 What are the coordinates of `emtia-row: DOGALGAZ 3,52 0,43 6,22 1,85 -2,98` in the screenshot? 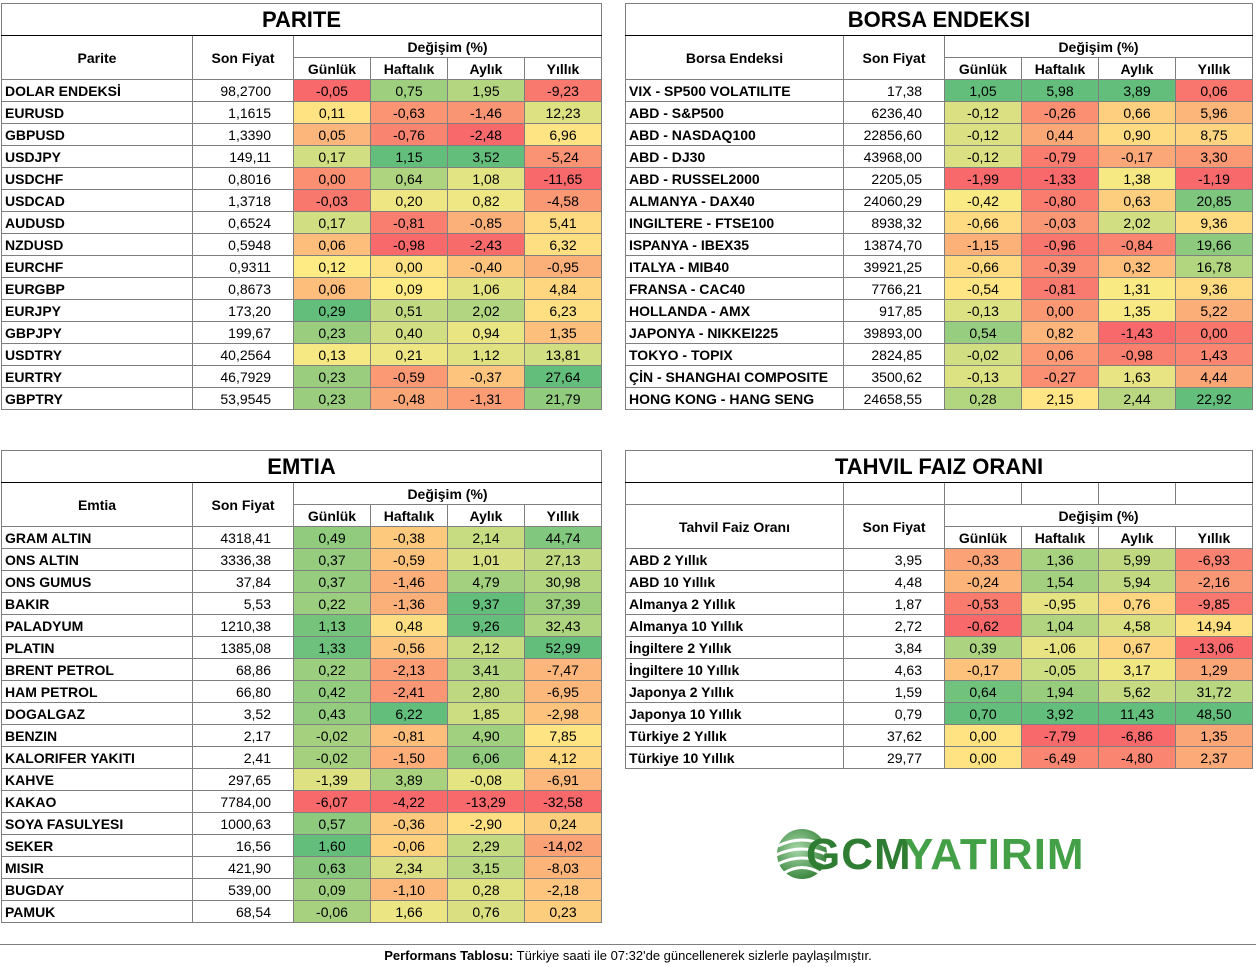 It's located at (301, 713).